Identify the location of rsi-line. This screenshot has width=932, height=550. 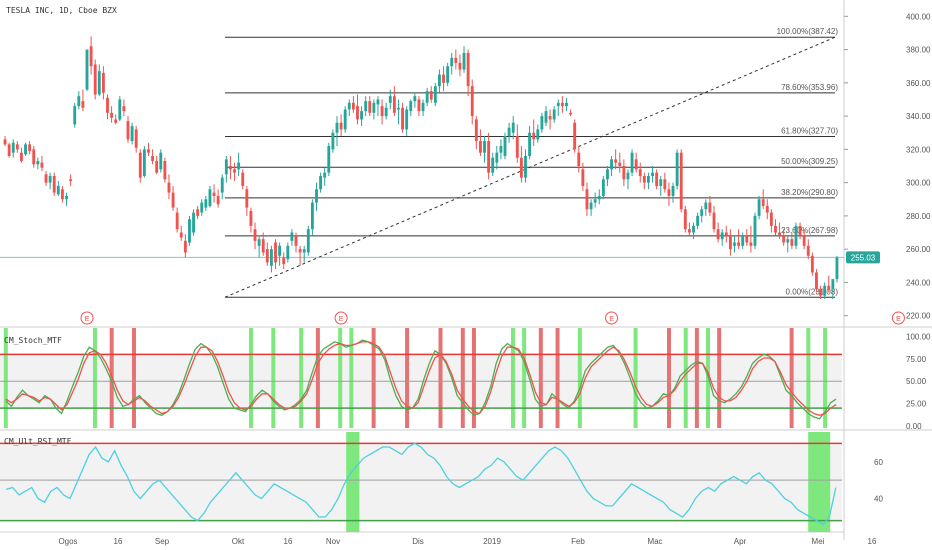
(421, 484).